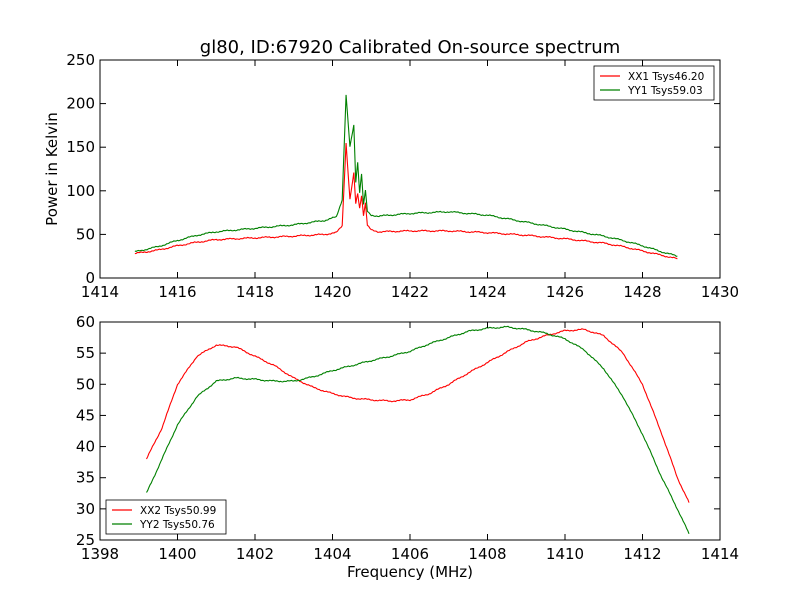 The width and height of the screenshot is (800, 600). What do you see at coordinates (100, 554) in the screenshot?
I see `x-tick-label: 1398` at bounding box center [100, 554].